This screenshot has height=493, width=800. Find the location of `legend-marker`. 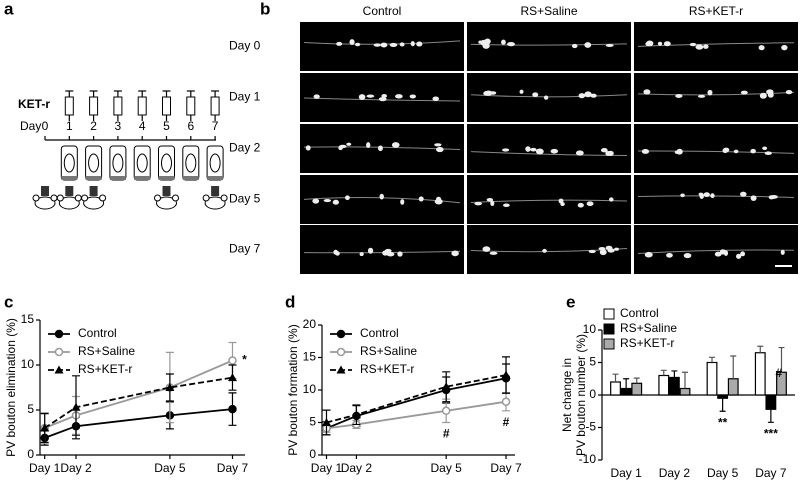

legend-marker is located at coordinates (341, 334).